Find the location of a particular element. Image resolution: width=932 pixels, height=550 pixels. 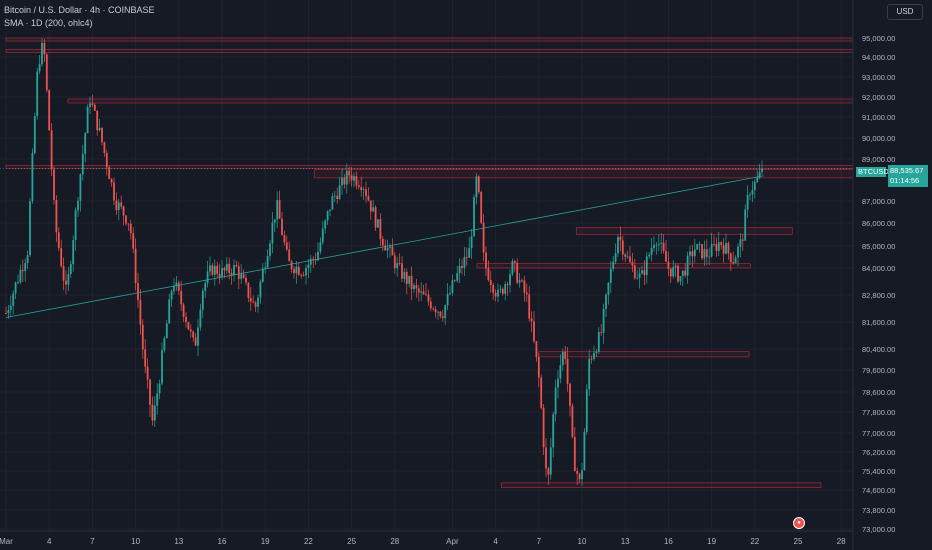

y-tick-label: 91,000.00 is located at coordinates (878, 117).